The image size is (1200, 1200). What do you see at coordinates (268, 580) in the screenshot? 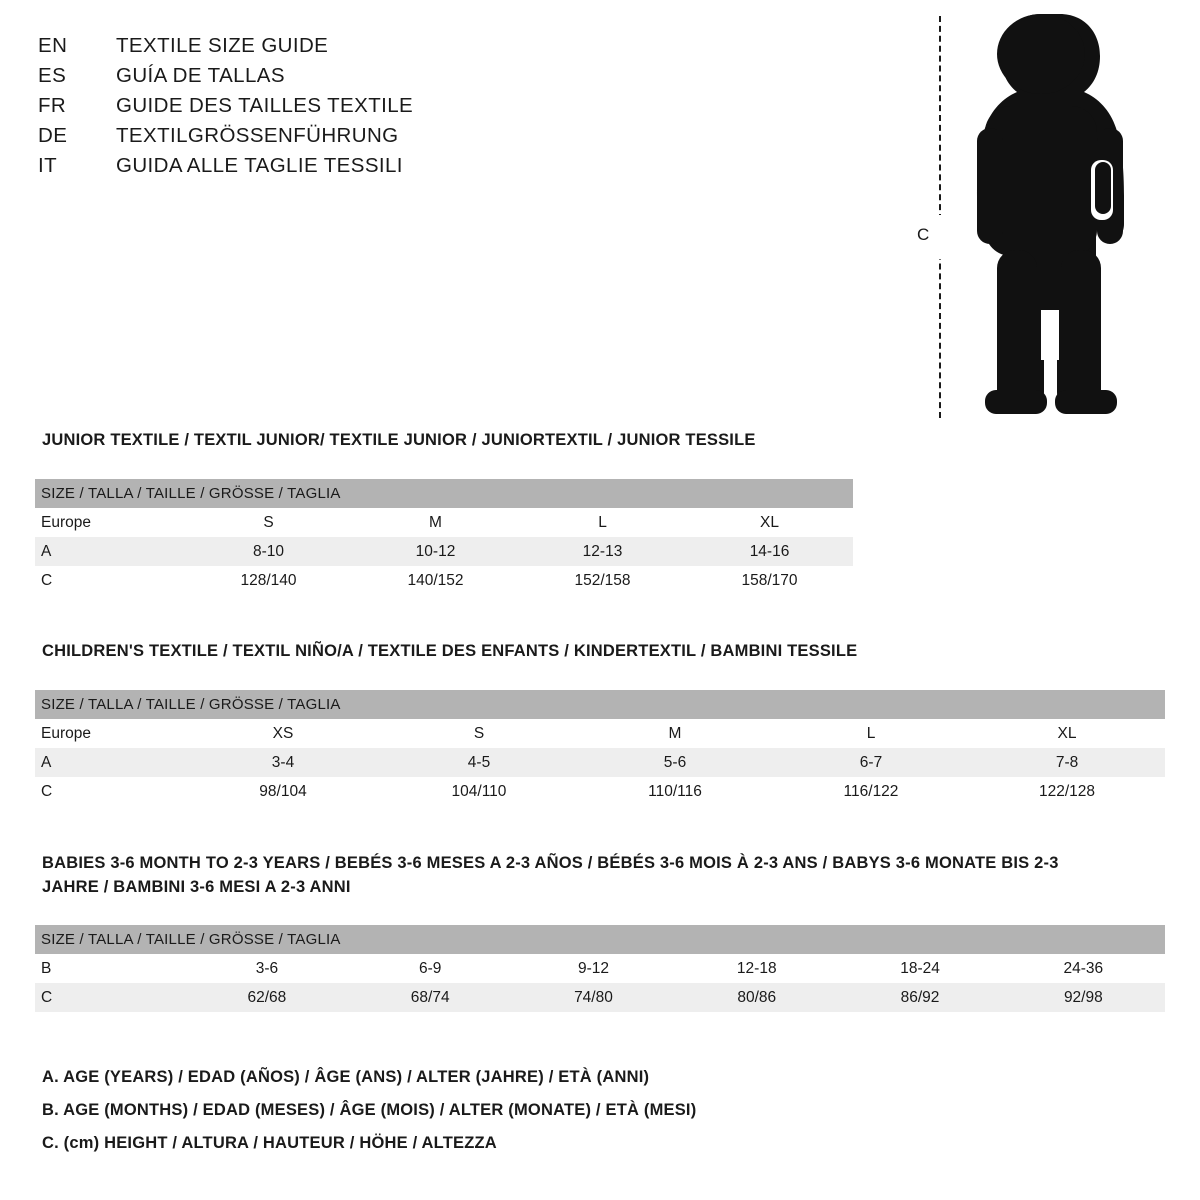
I see `cell-value: 128/140` at bounding box center [268, 580].